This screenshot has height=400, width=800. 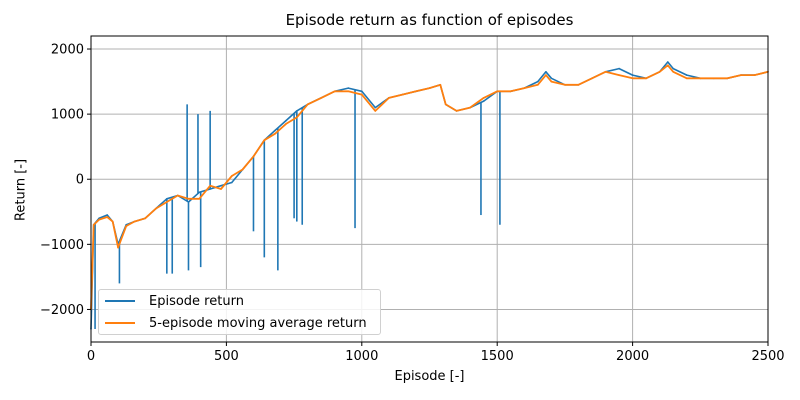 I want to click on legend-item-episode-return: Episode return, so click(x=174, y=301).